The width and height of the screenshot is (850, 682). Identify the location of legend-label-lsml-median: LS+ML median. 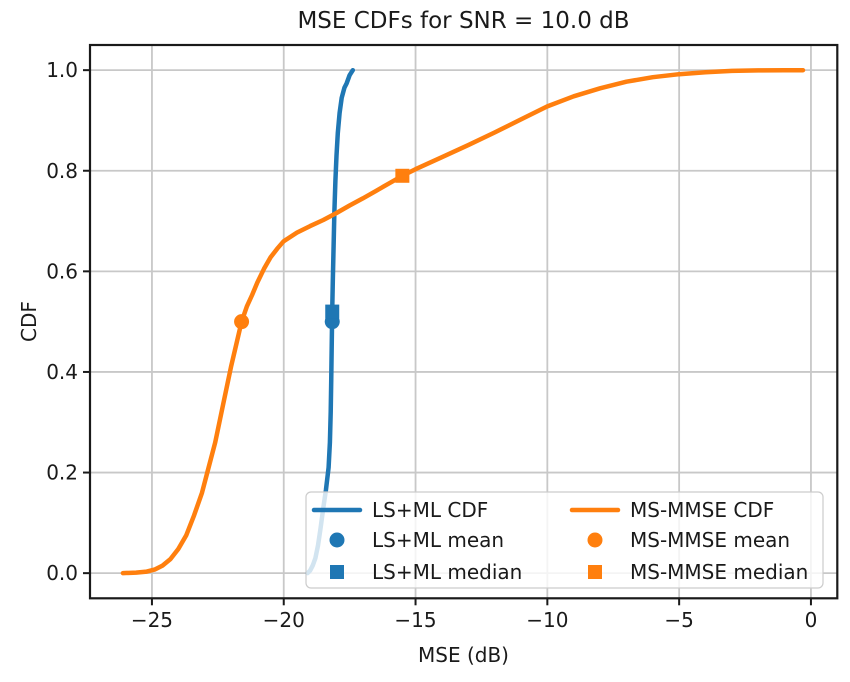
(447, 572).